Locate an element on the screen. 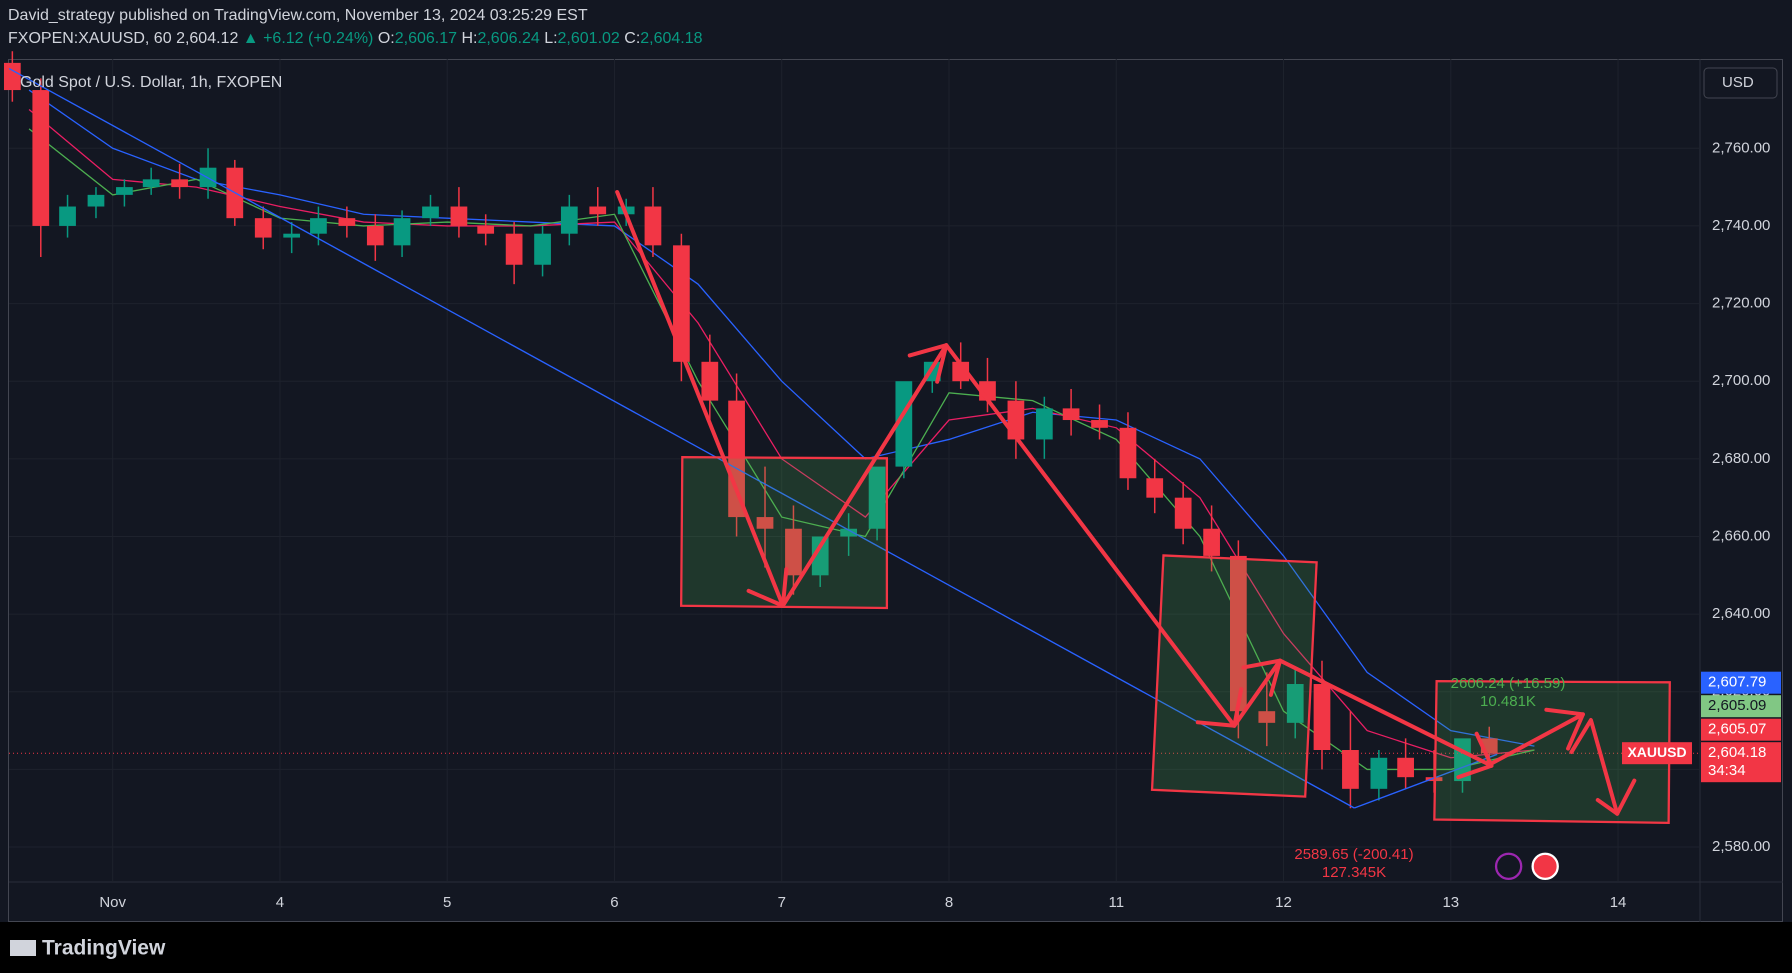 This screenshot has height=973, width=1792. y-tick-label: 2,580.00 is located at coordinates (1741, 846).